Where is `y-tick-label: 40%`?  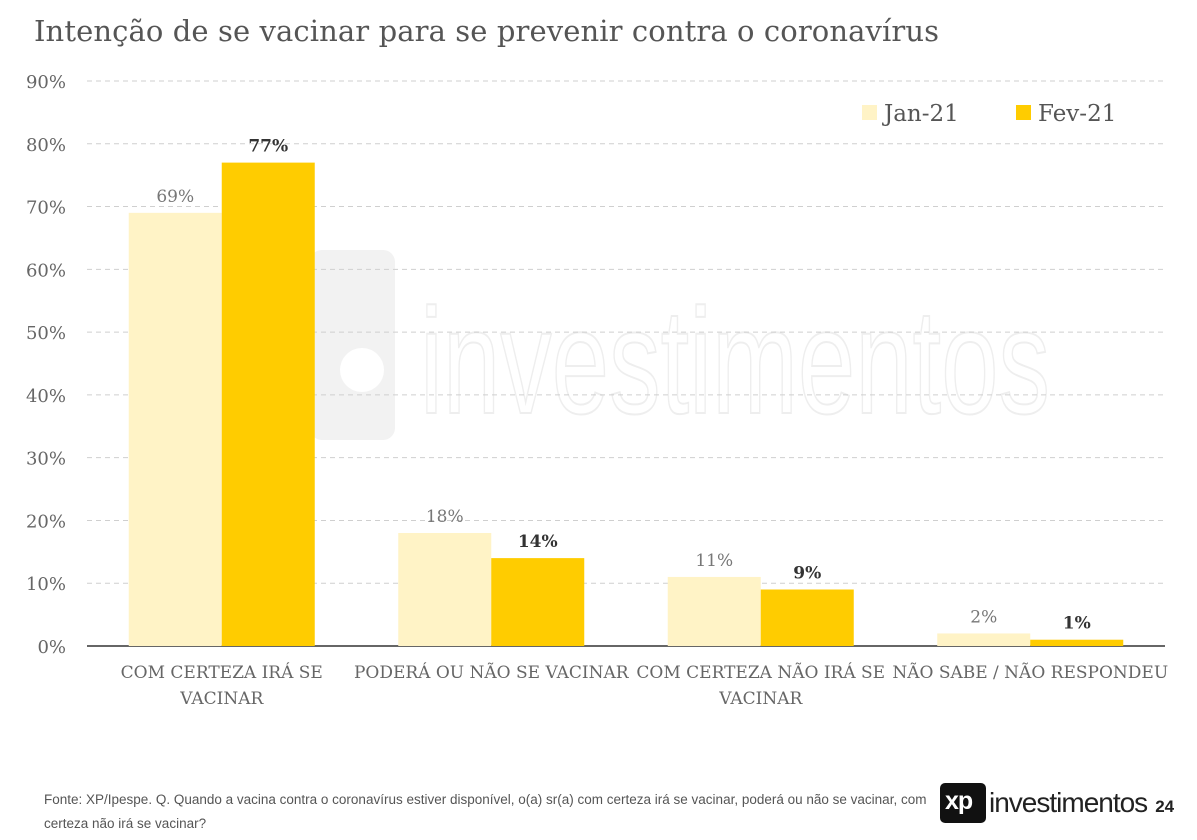 y-tick-label: 40% is located at coordinates (46, 396).